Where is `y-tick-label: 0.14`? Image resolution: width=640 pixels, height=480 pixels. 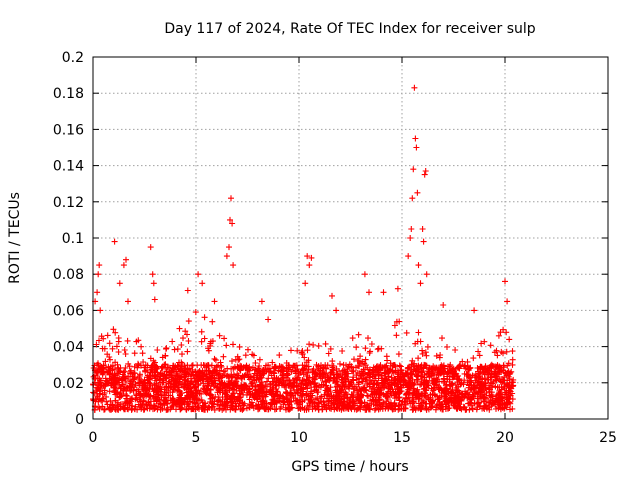
y-tick-label: 0.14 is located at coordinates (68, 167).